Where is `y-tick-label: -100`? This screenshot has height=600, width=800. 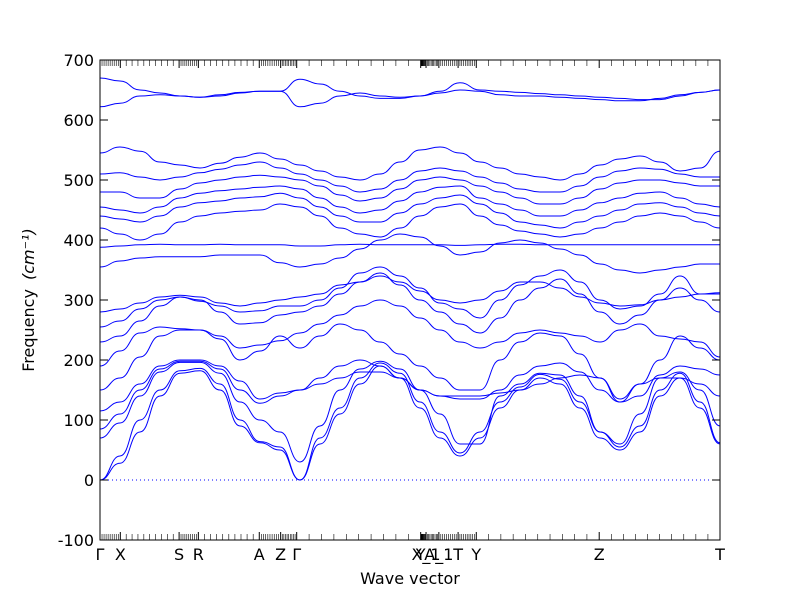
y-tick-label: -100 is located at coordinates (76, 540).